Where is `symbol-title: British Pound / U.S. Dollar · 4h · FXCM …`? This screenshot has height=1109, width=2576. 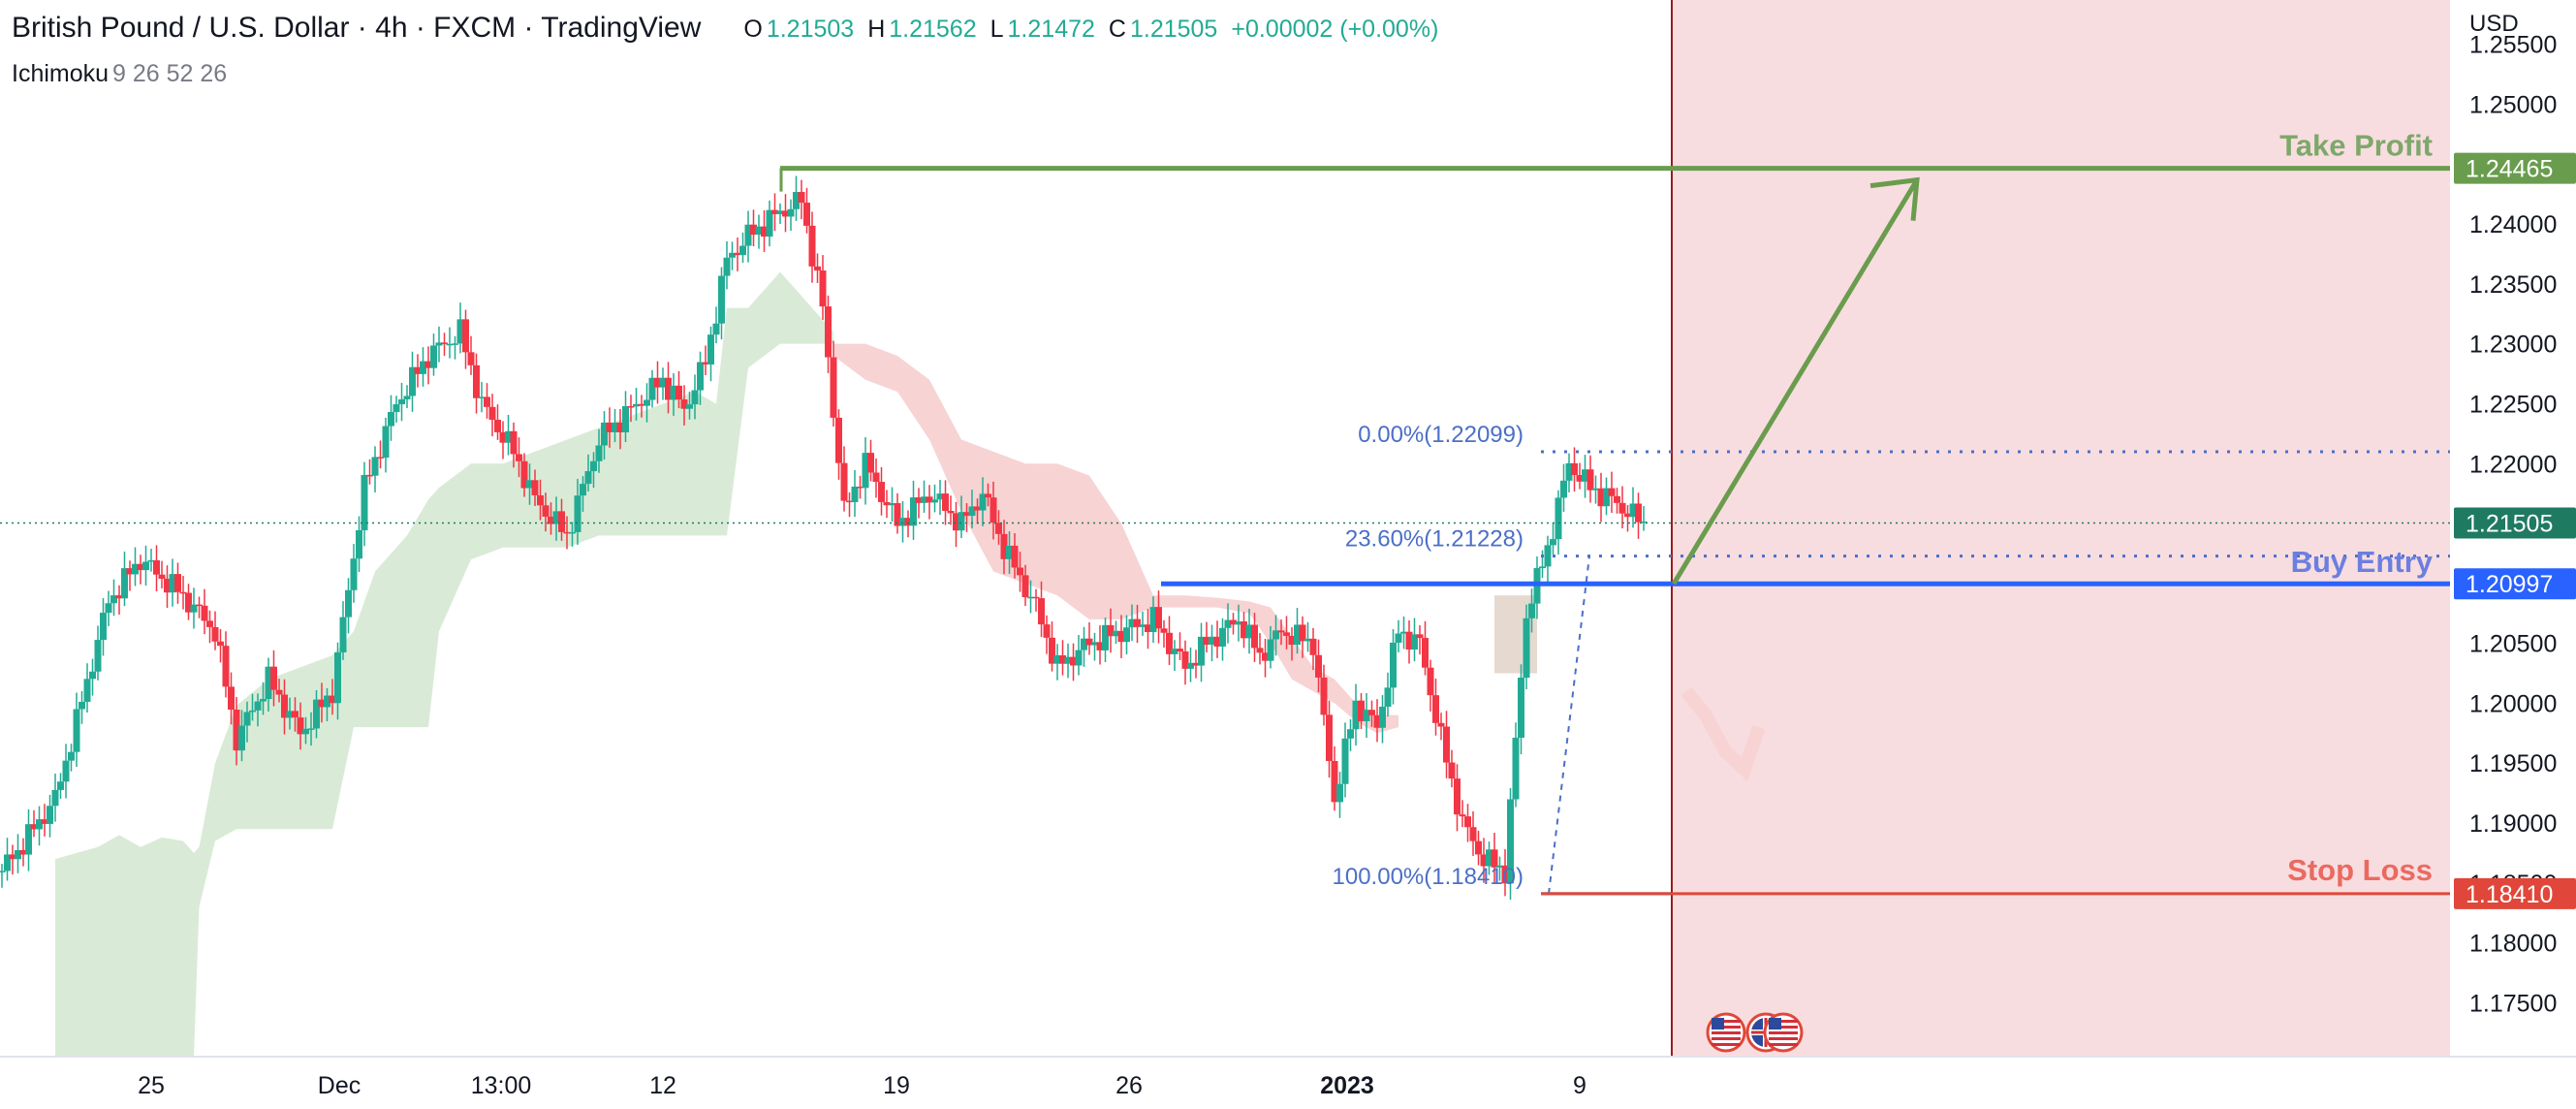 symbol-title: British Pound / U.S. Dollar · 4h · FXCM … is located at coordinates (357, 28).